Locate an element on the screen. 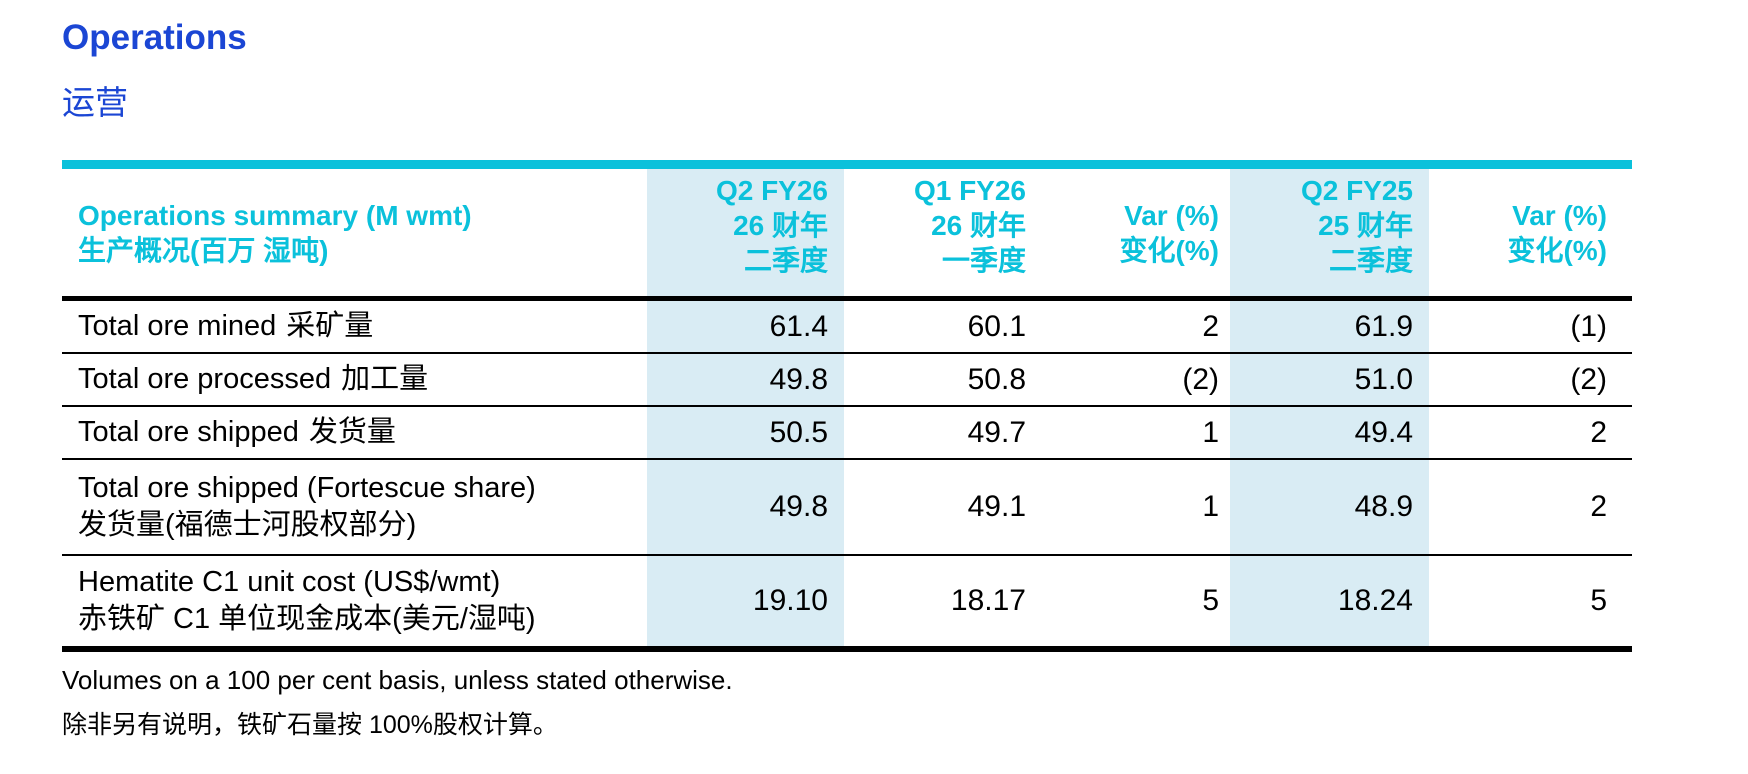  row-label-zh: 赤铁矿 C1 单位现金成本(美元/湿吨) is located at coordinates (307, 619).